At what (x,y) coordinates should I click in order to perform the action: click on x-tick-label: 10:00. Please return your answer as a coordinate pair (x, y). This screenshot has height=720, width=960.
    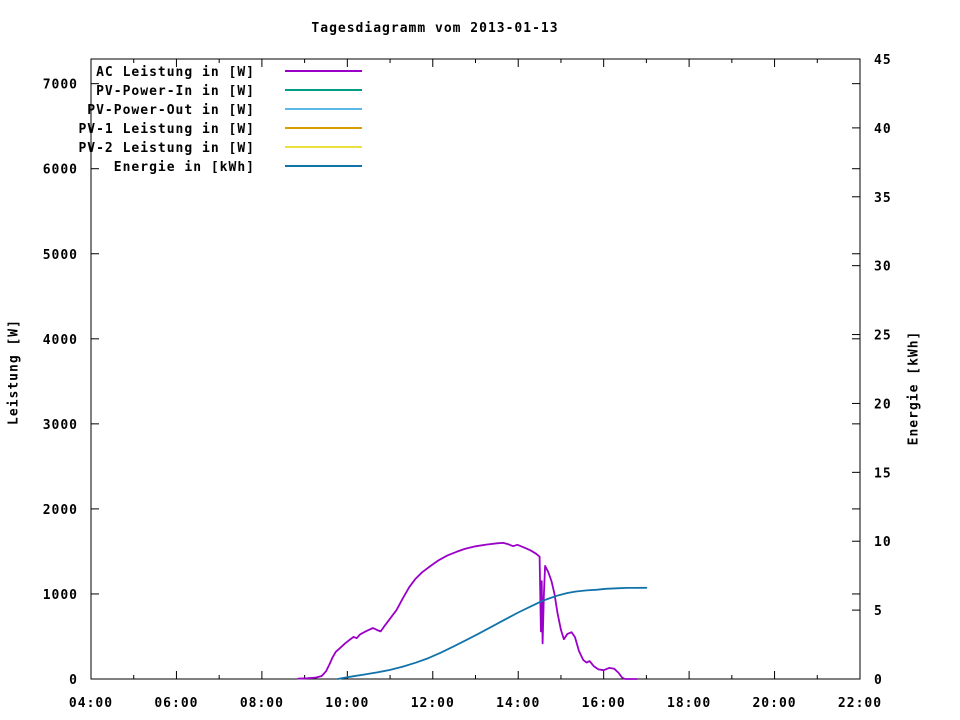
    Looking at the image, I should click on (347, 703).